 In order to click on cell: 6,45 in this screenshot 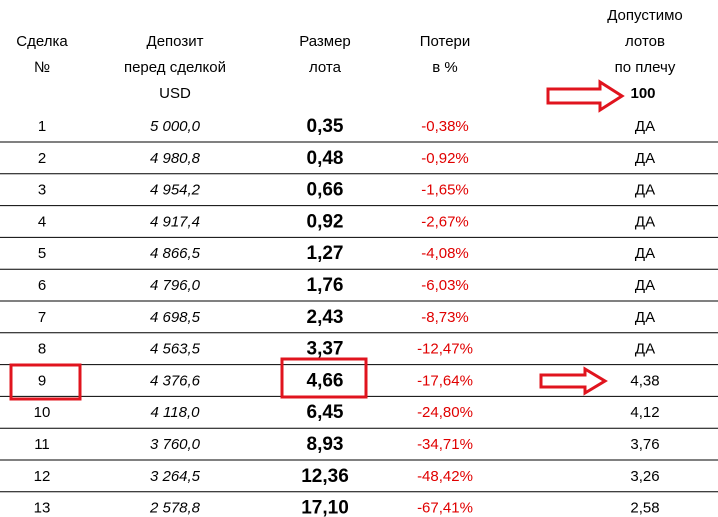, I will do `click(325, 412)`.